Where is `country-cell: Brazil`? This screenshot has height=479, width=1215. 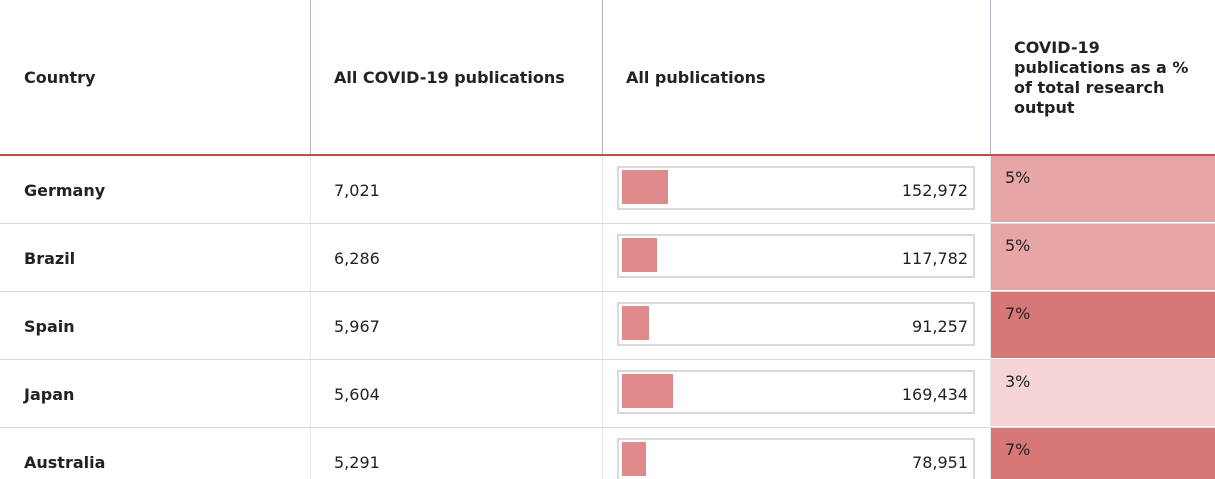
country-cell: Brazil is located at coordinates (50, 258).